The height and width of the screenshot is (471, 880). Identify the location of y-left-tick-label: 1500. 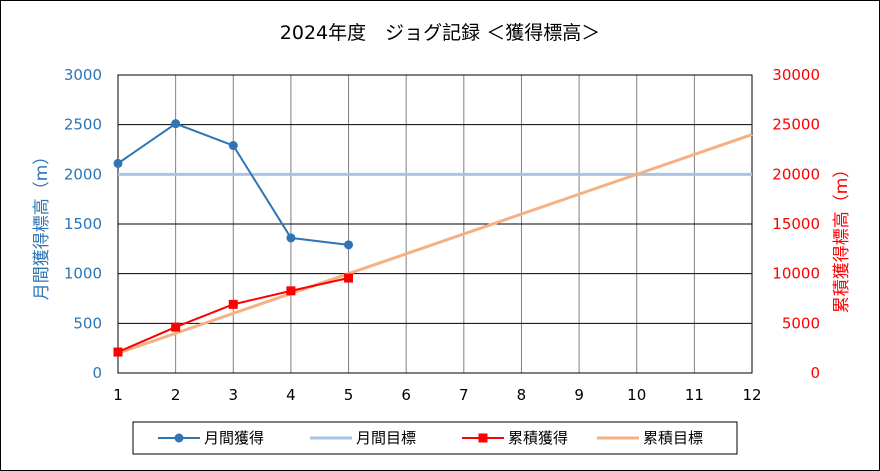
(83, 224).